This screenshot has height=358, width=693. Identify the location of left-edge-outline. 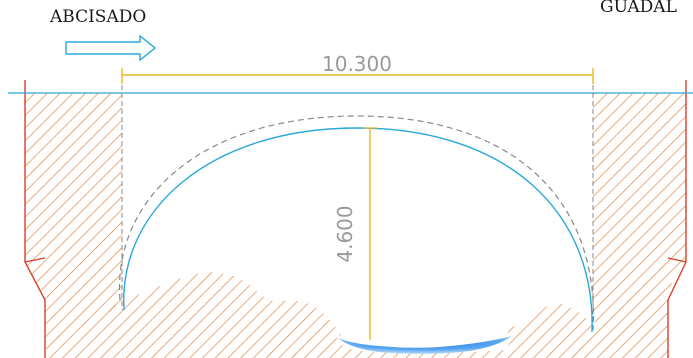
(35, 219).